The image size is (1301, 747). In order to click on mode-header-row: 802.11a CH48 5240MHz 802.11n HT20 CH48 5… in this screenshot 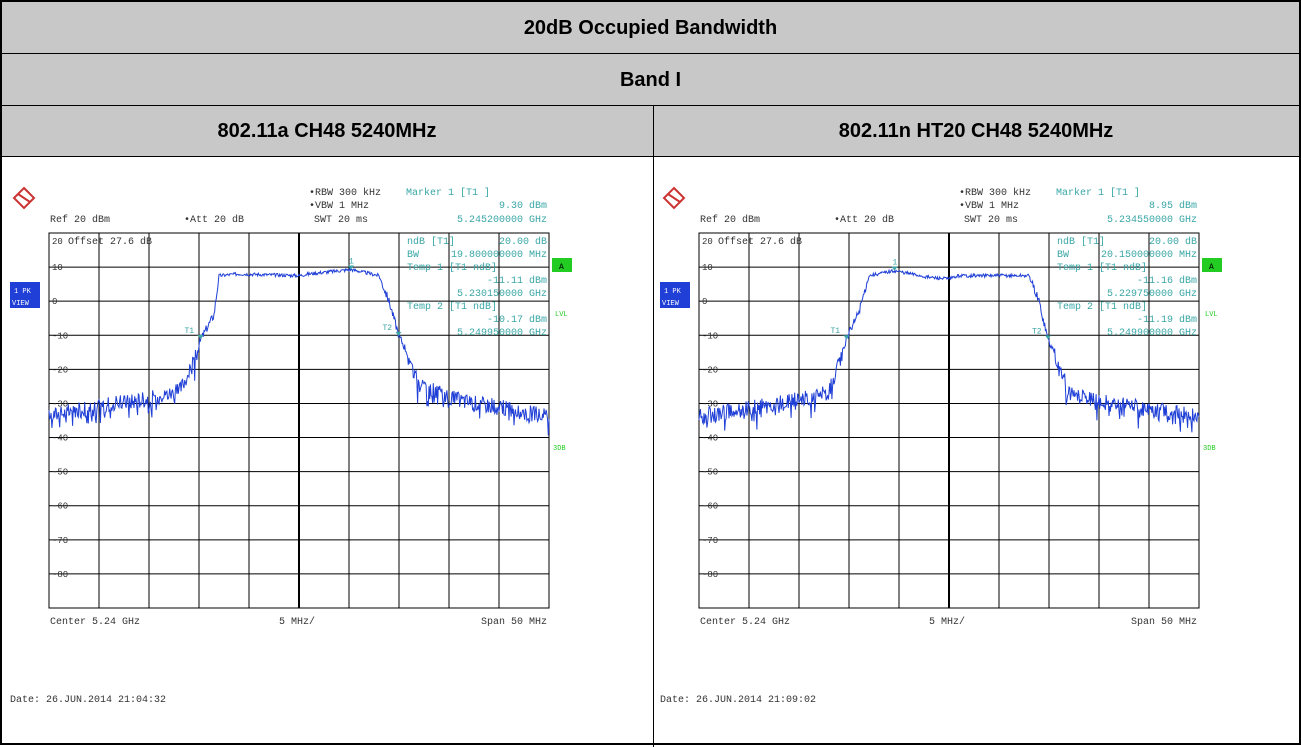, I will do `click(650, 131)`.